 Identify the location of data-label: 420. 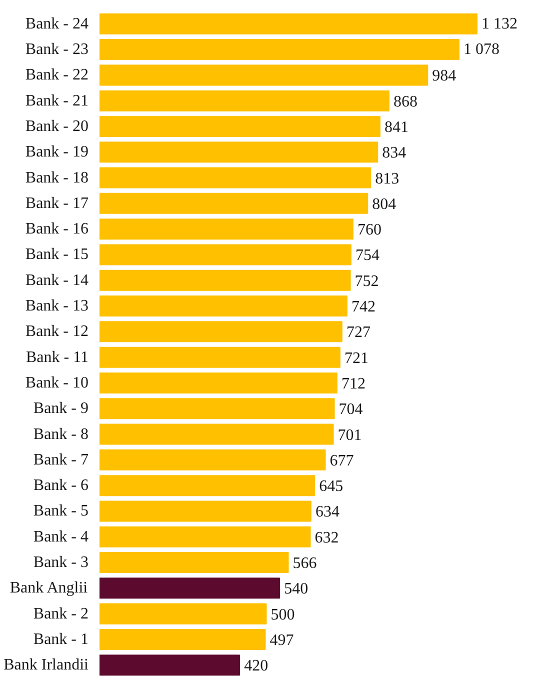
(256, 666).